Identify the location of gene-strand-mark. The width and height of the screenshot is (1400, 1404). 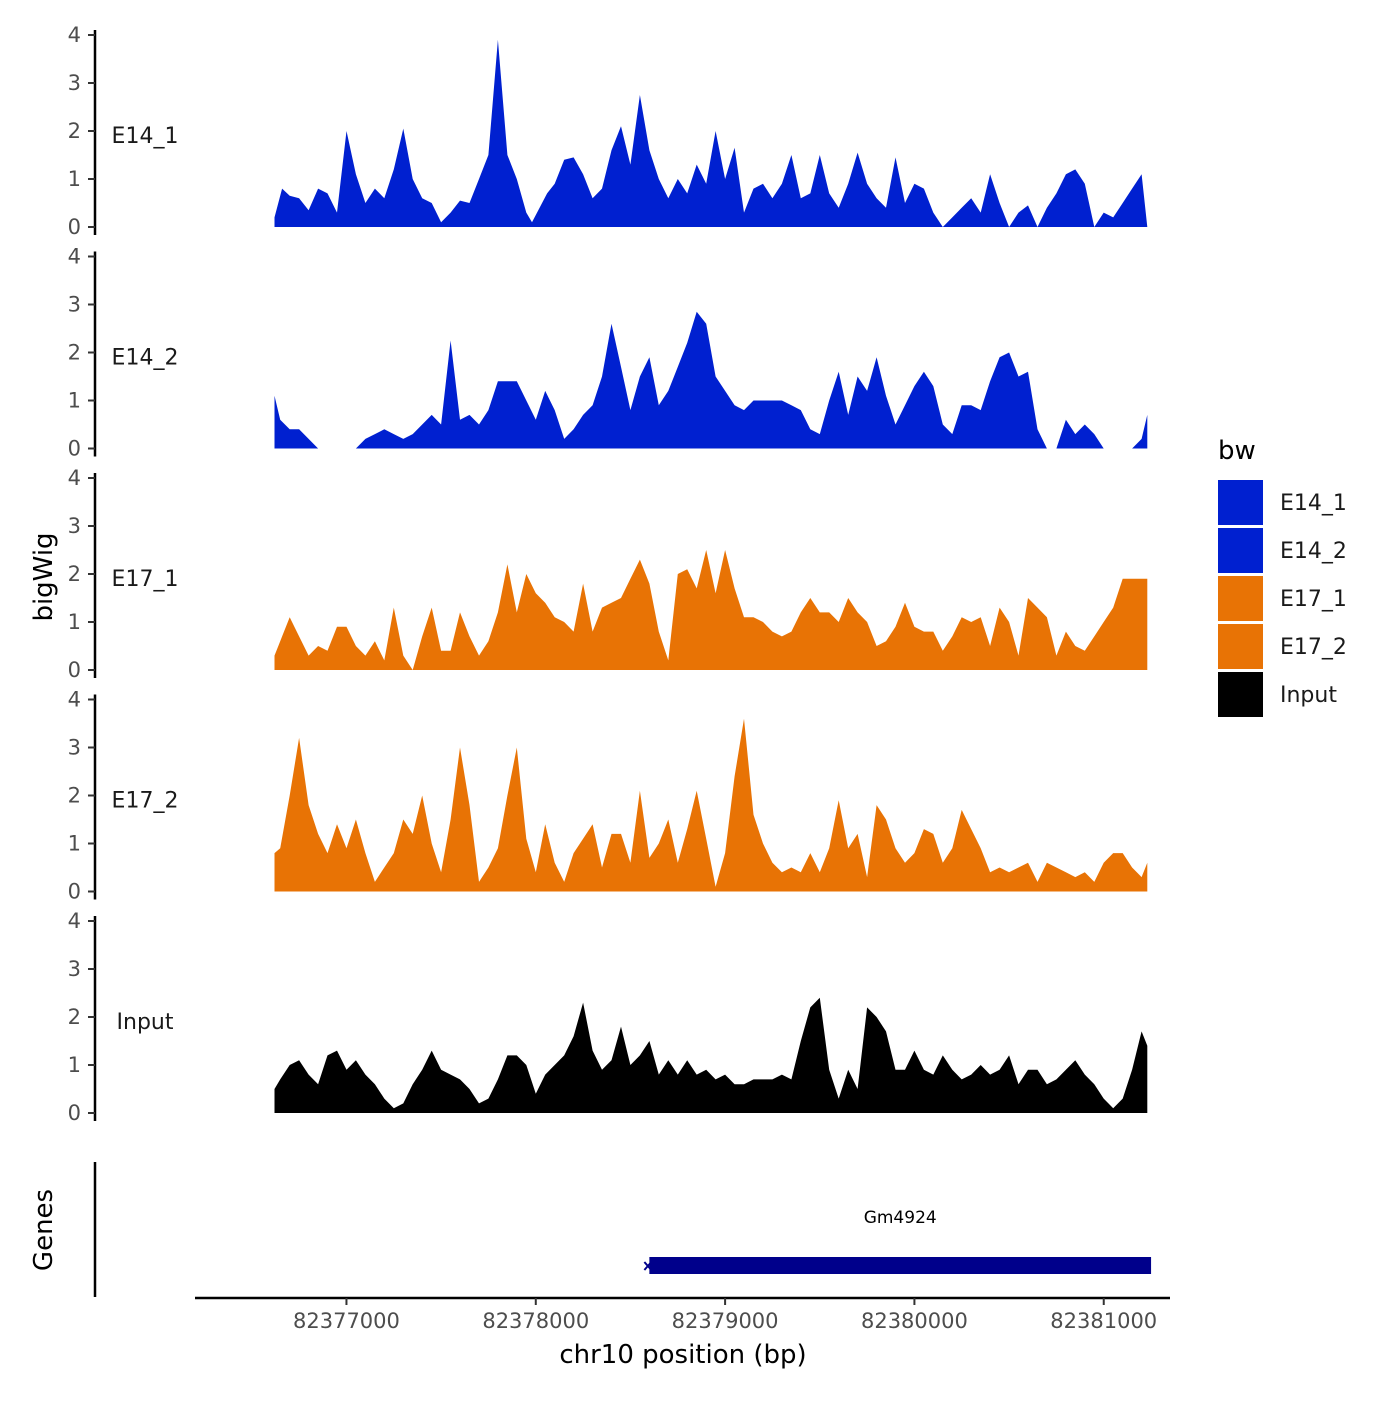
(648, 1266).